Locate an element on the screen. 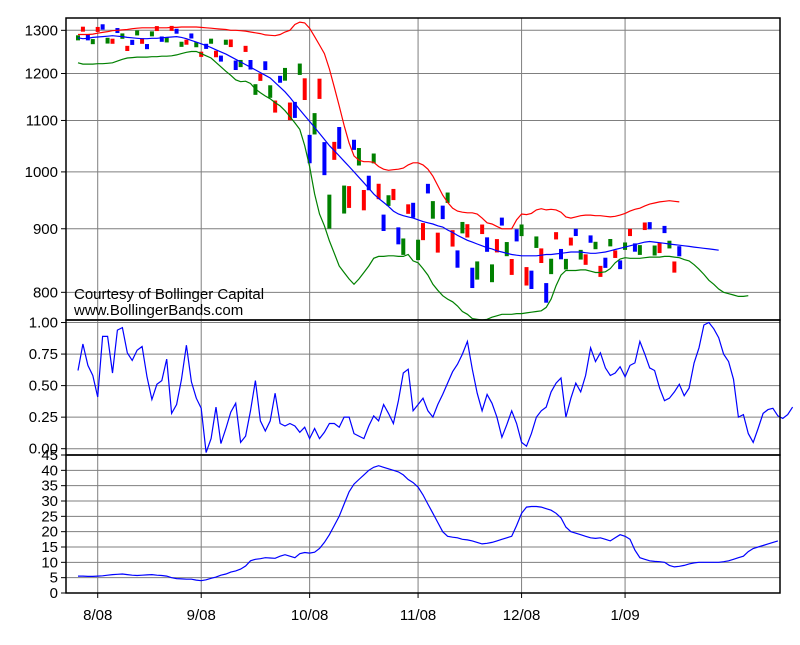  x-tick-label: 11/08 is located at coordinates (418, 615).